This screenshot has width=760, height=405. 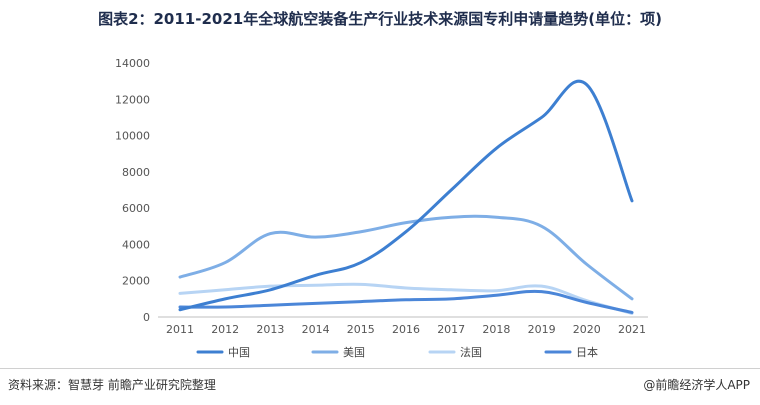 I want to click on y-tick-label: 6000, so click(x=136, y=208).